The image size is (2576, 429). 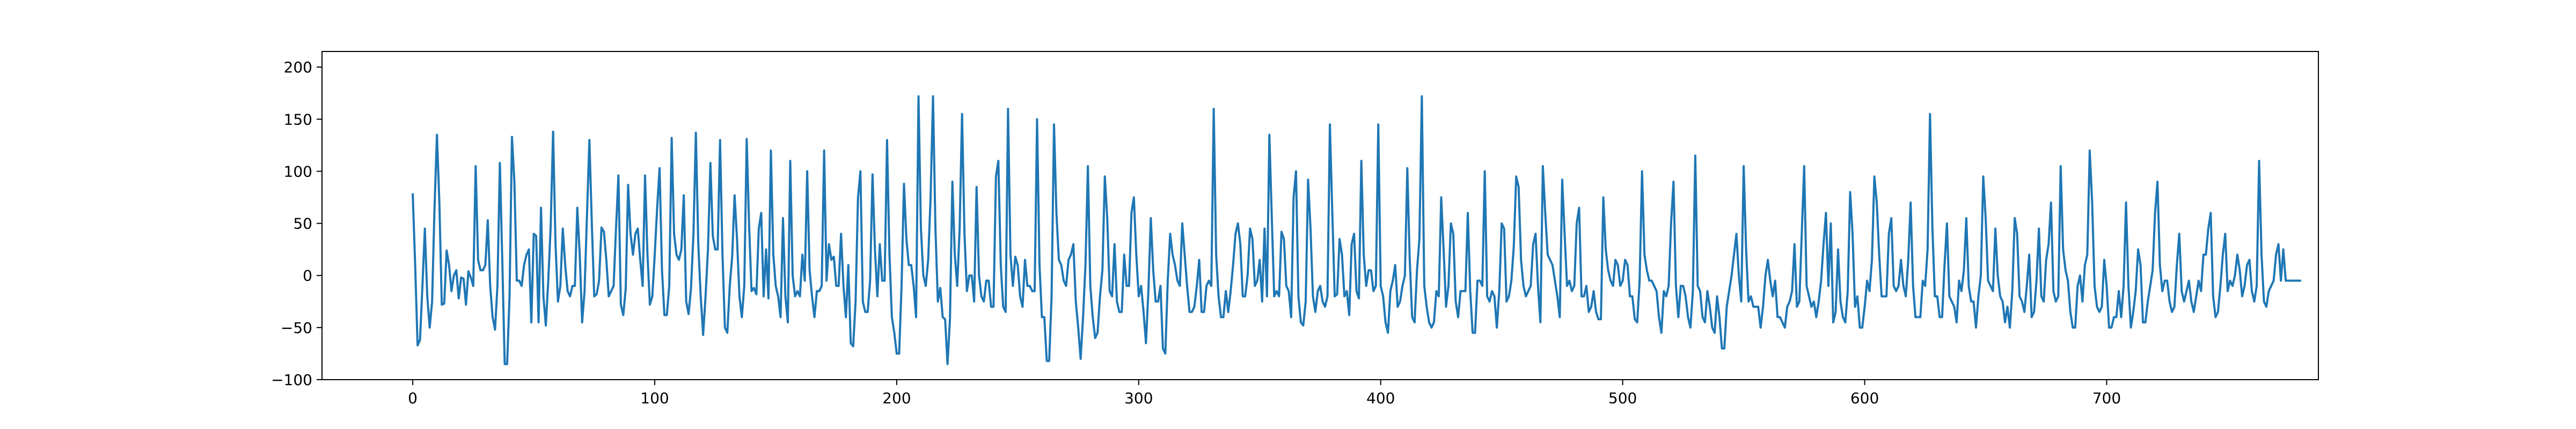 What do you see at coordinates (1138, 398) in the screenshot?
I see `x-tick-label: 300` at bounding box center [1138, 398].